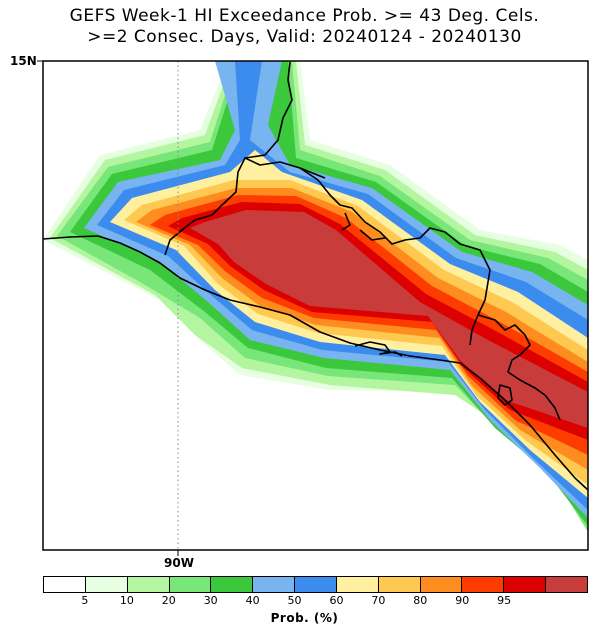 The image size is (609, 635). I want to click on colorbar-tick-label: 10, so click(126, 600).